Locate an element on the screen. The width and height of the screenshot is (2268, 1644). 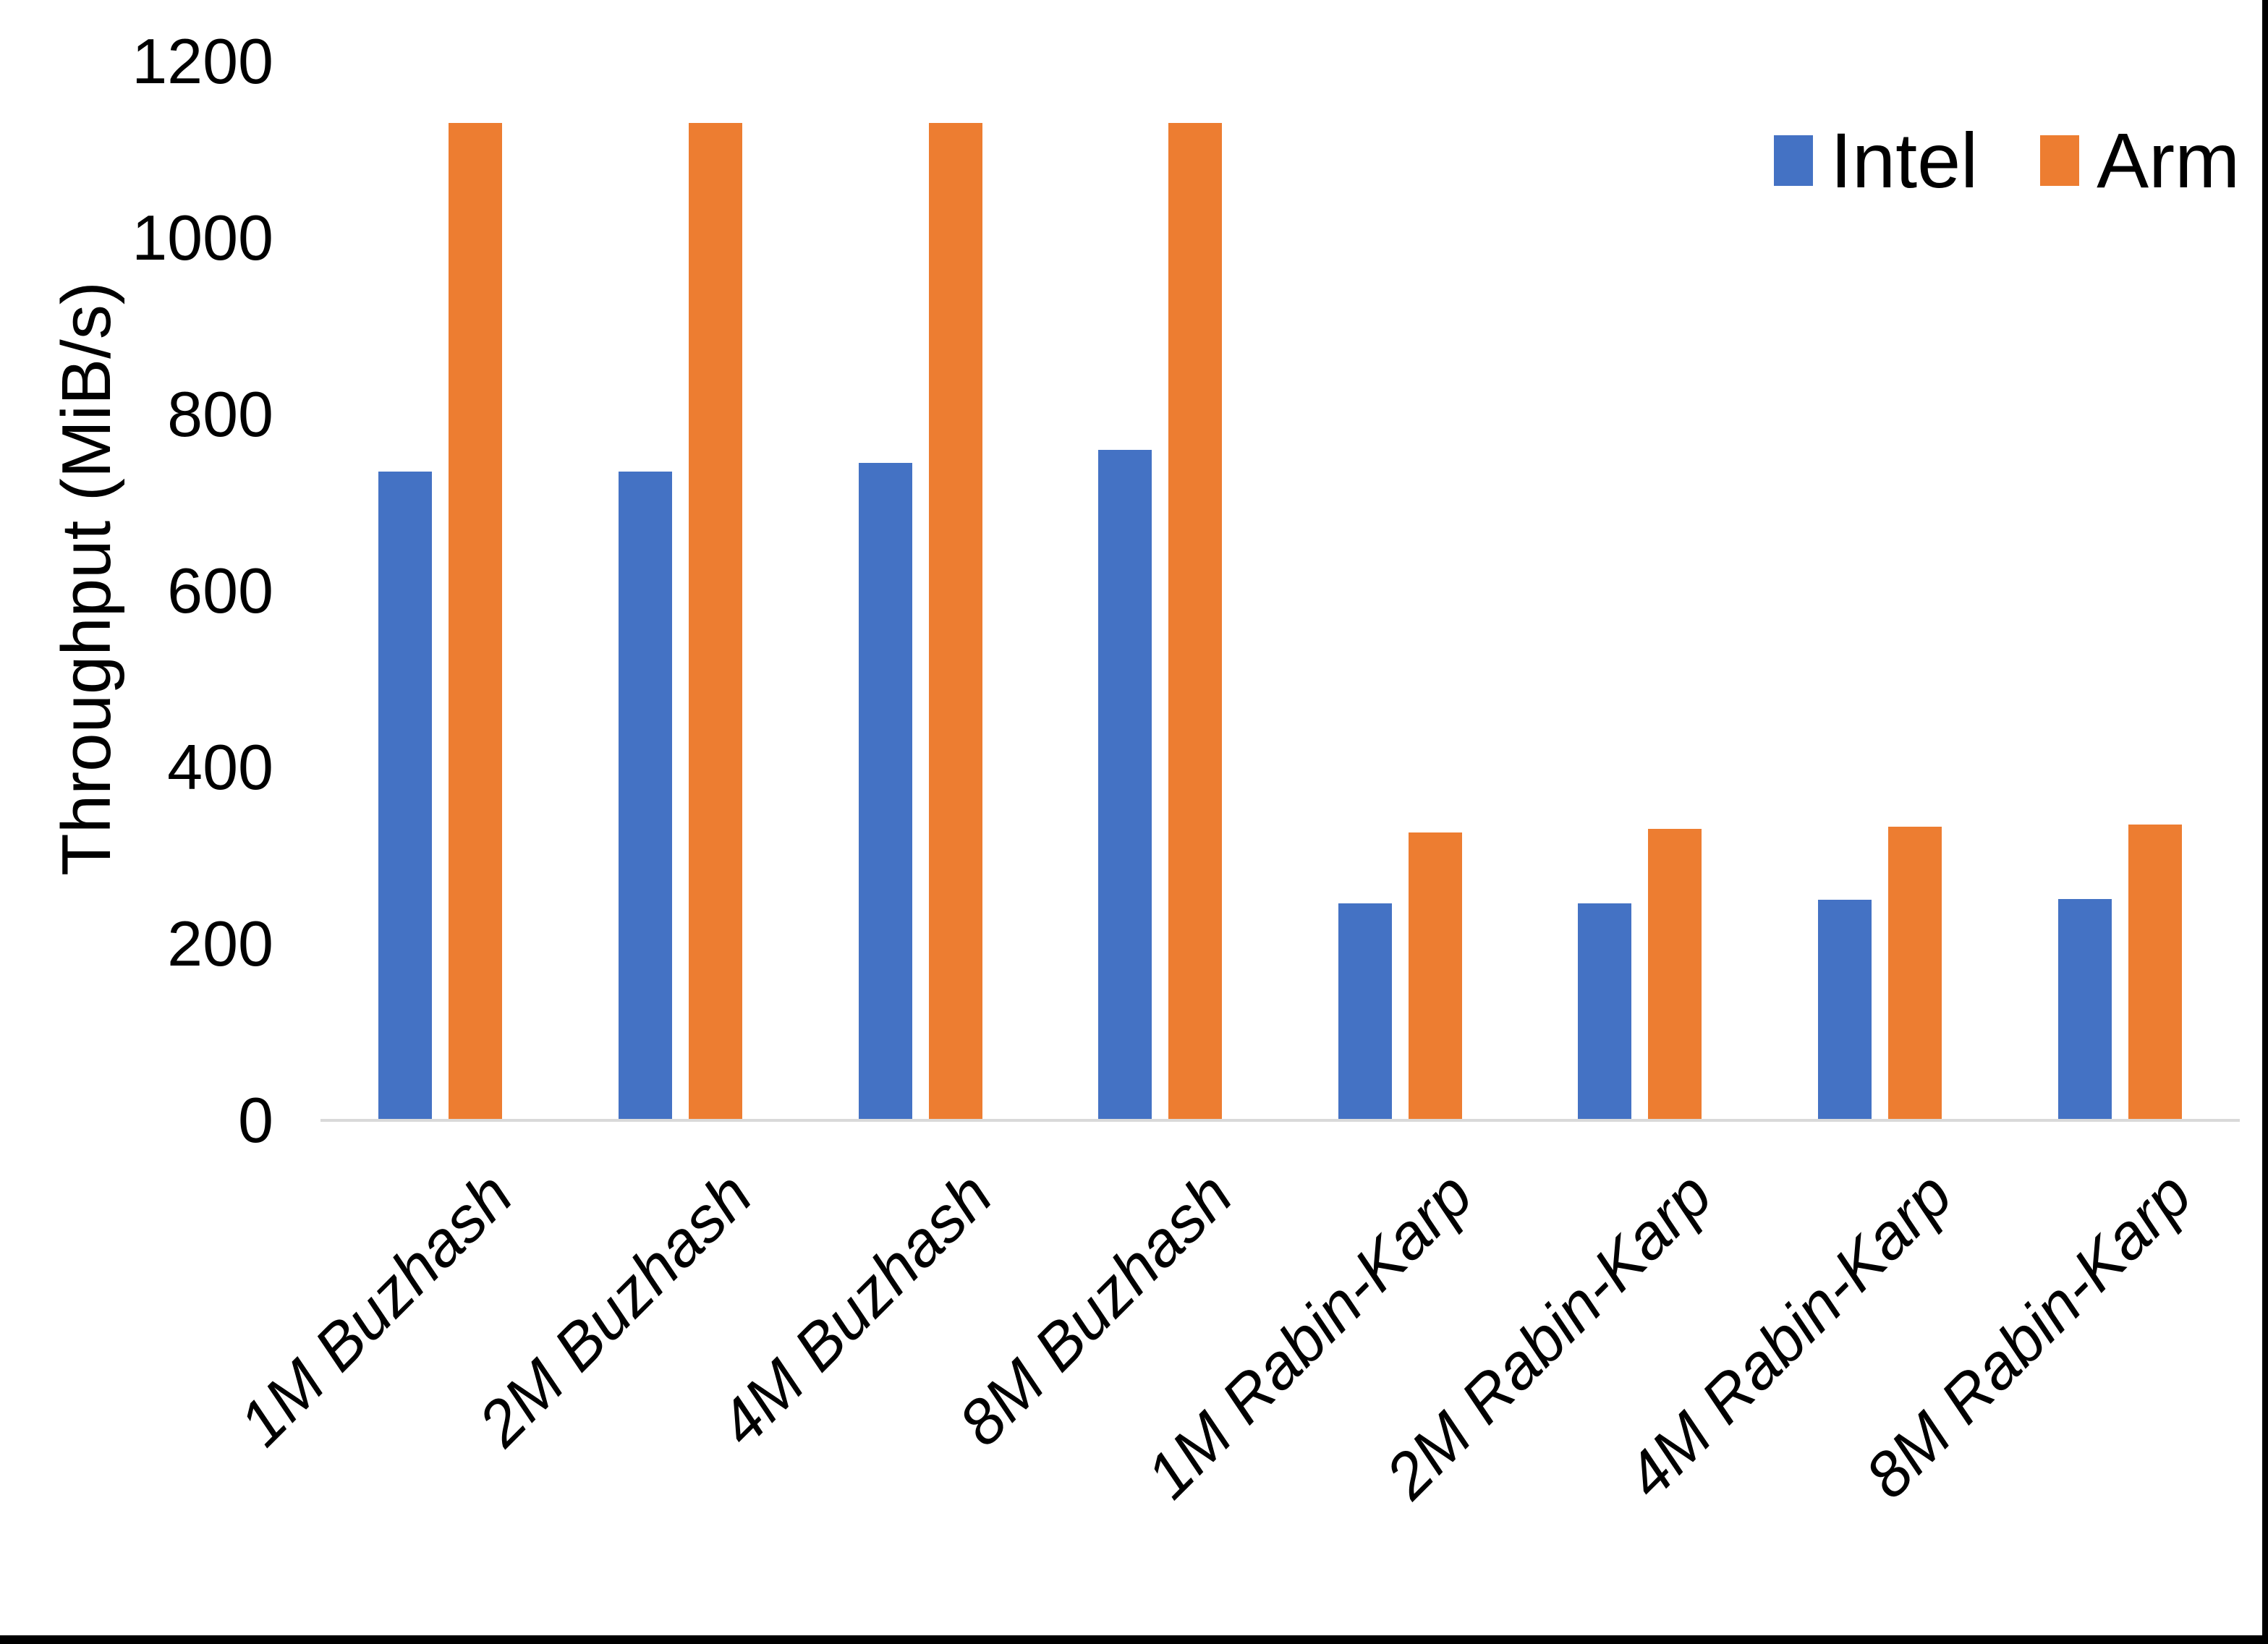
category-slot-1m-rabin-karp is located at coordinates (1400, 590).